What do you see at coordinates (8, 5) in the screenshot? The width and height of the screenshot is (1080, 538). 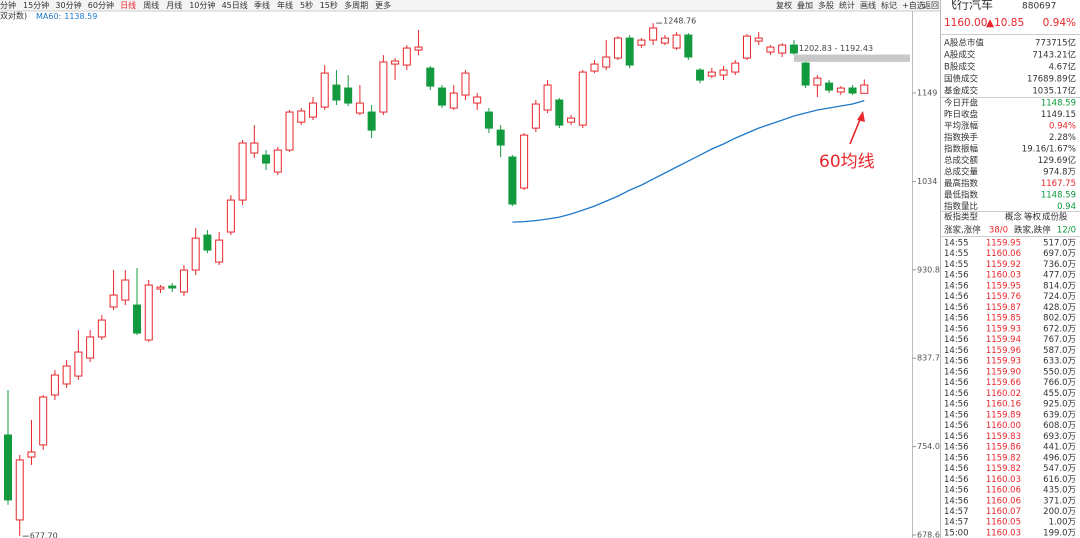 I see `period-tab: 分钟` at bounding box center [8, 5].